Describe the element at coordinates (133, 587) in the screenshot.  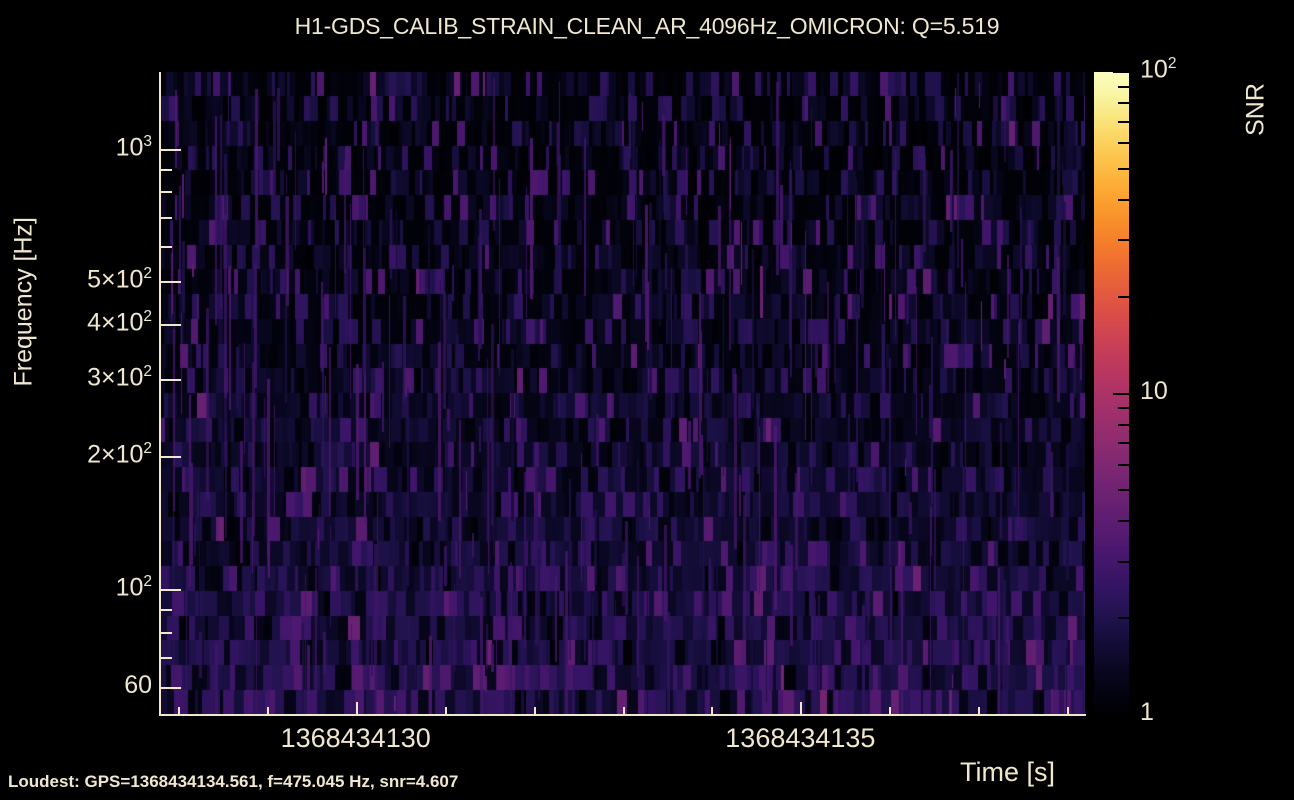
I see `y-axis-tick-label: 102` at that location.